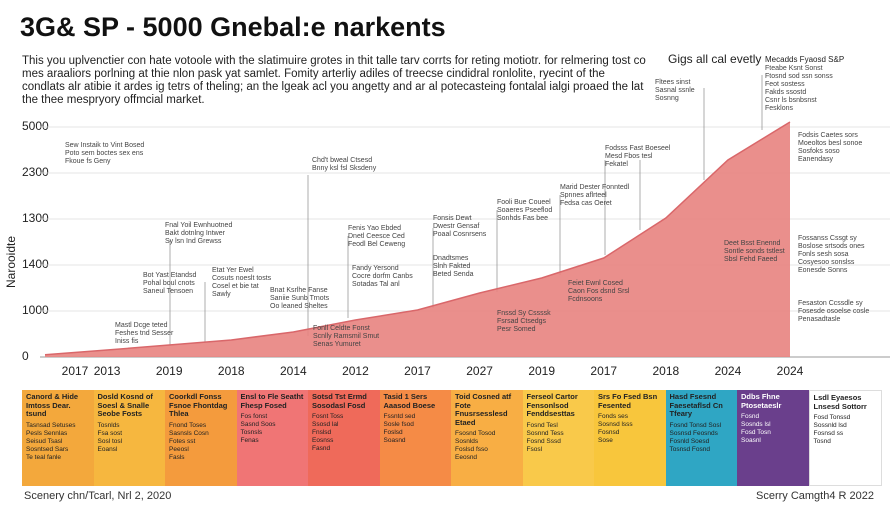  I want to click on annotation: Bnny ksl fsl Sksdeny, so click(344, 168).